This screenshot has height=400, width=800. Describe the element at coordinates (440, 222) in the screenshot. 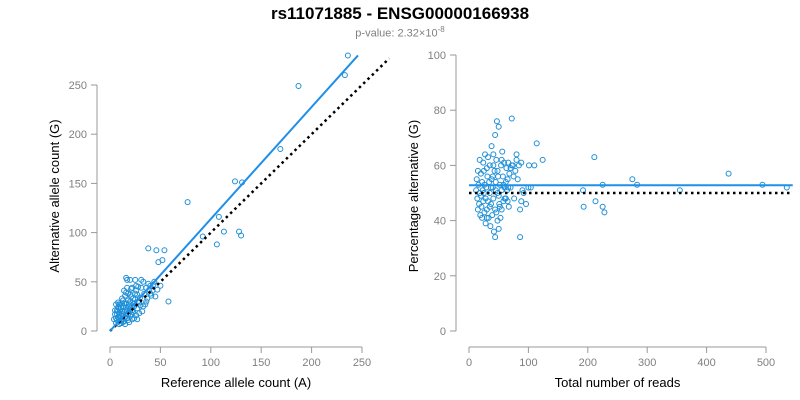

I see `panel-right-y-tick-label: 40` at that location.